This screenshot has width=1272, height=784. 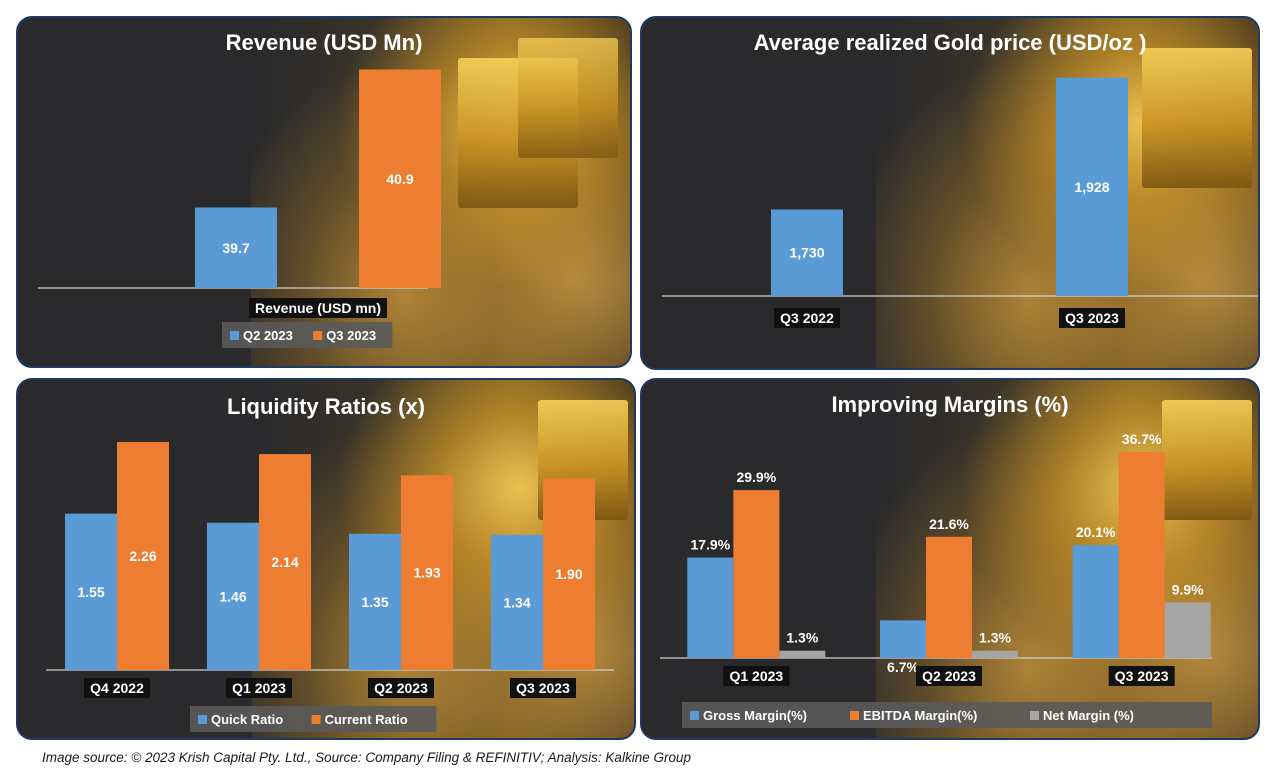 I want to click on data-label: 2.14, so click(x=284, y=562).